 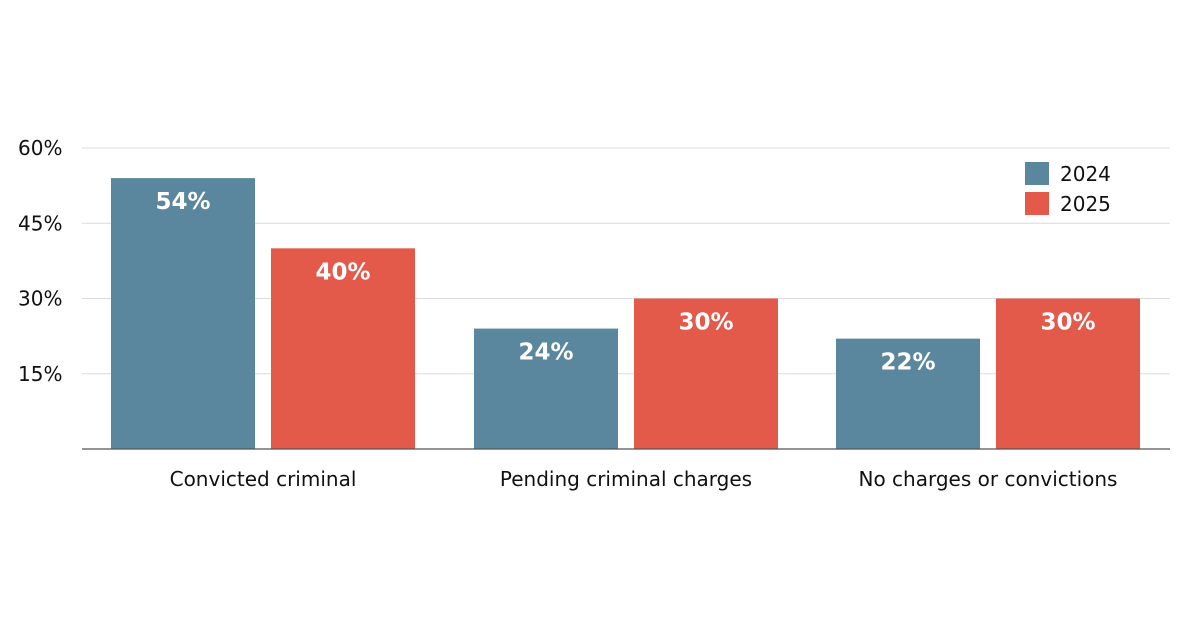 What do you see at coordinates (40, 223) in the screenshot?
I see `y-tick-label: 45%` at bounding box center [40, 223].